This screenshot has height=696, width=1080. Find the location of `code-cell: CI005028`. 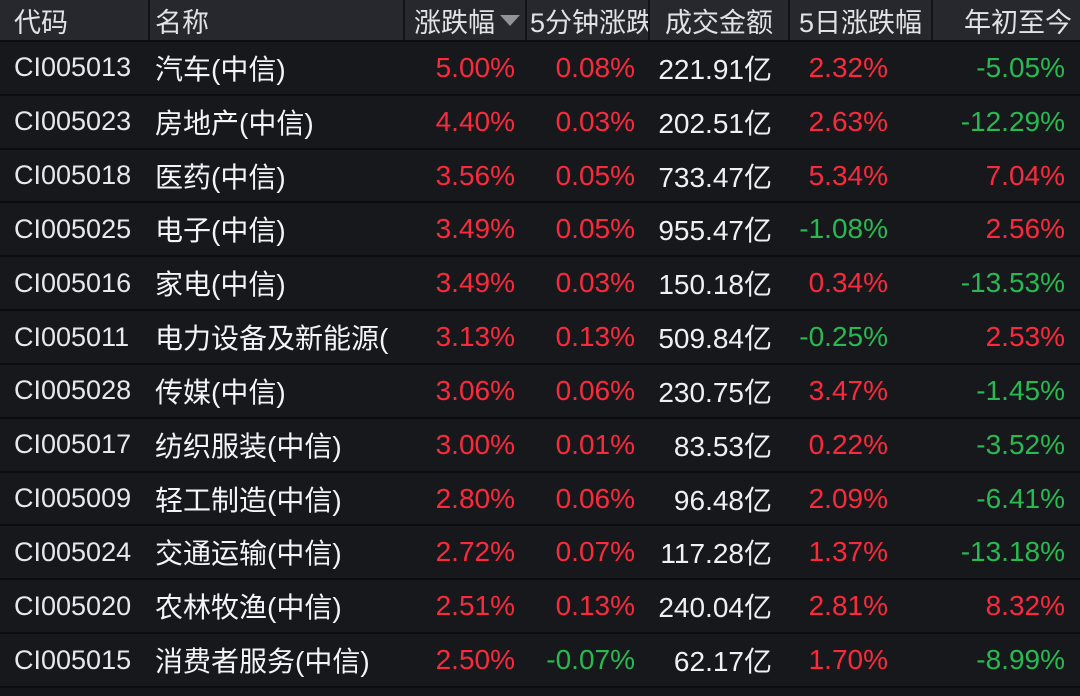

code-cell: CI005028 is located at coordinates (73, 390).